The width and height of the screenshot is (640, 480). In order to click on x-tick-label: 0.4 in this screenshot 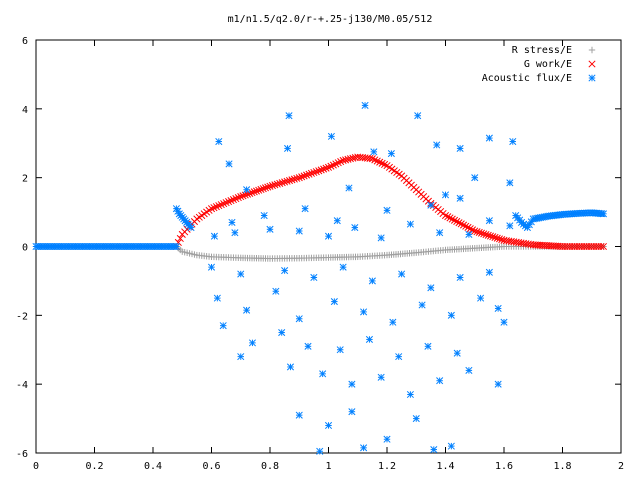, I will do `click(153, 466)`.